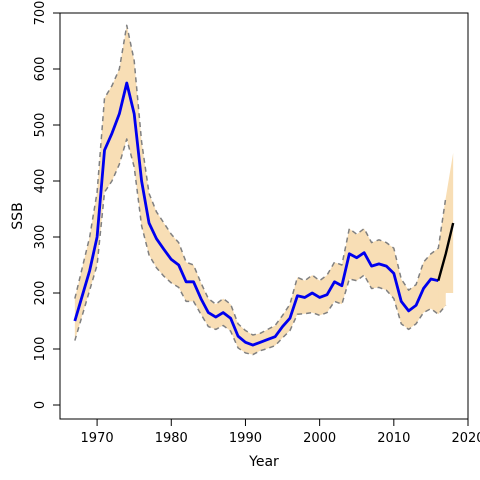 Image resolution: width=480 pixels, height=480 pixels. What do you see at coordinates (40, 293) in the screenshot?
I see `y-tick-label: 200` at bounding box center [40, 293].